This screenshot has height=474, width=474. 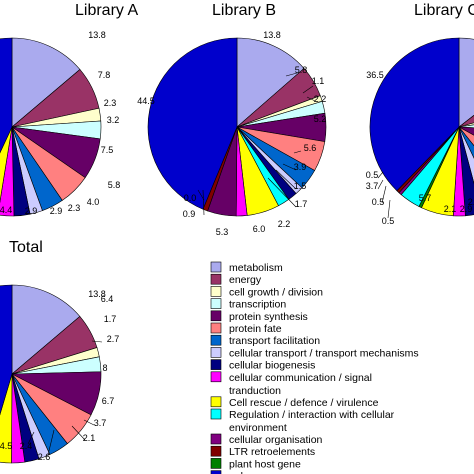 What do you see at coordinates (244, 10) in the screenshot?
I see `chart-title: Library B` at bounding box center [244, 10].